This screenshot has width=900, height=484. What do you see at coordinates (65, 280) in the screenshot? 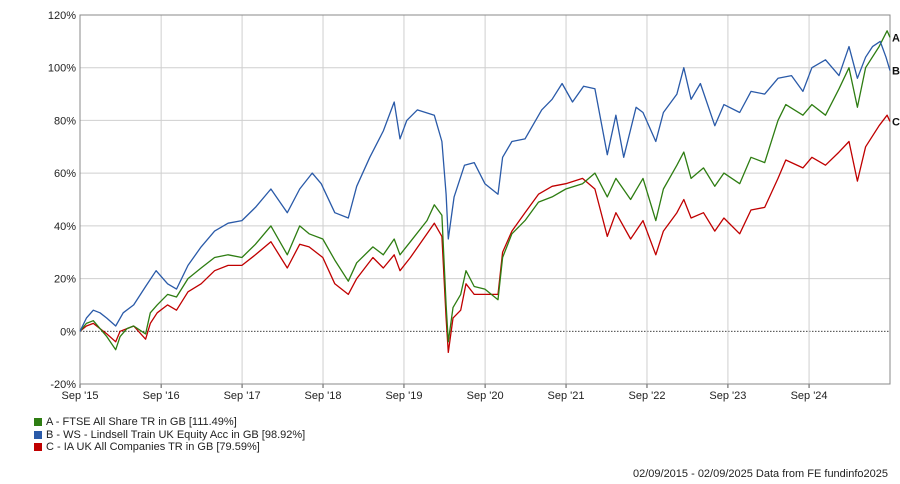
I see `y-tick-label: 20%` at bounding box center [65, 280].